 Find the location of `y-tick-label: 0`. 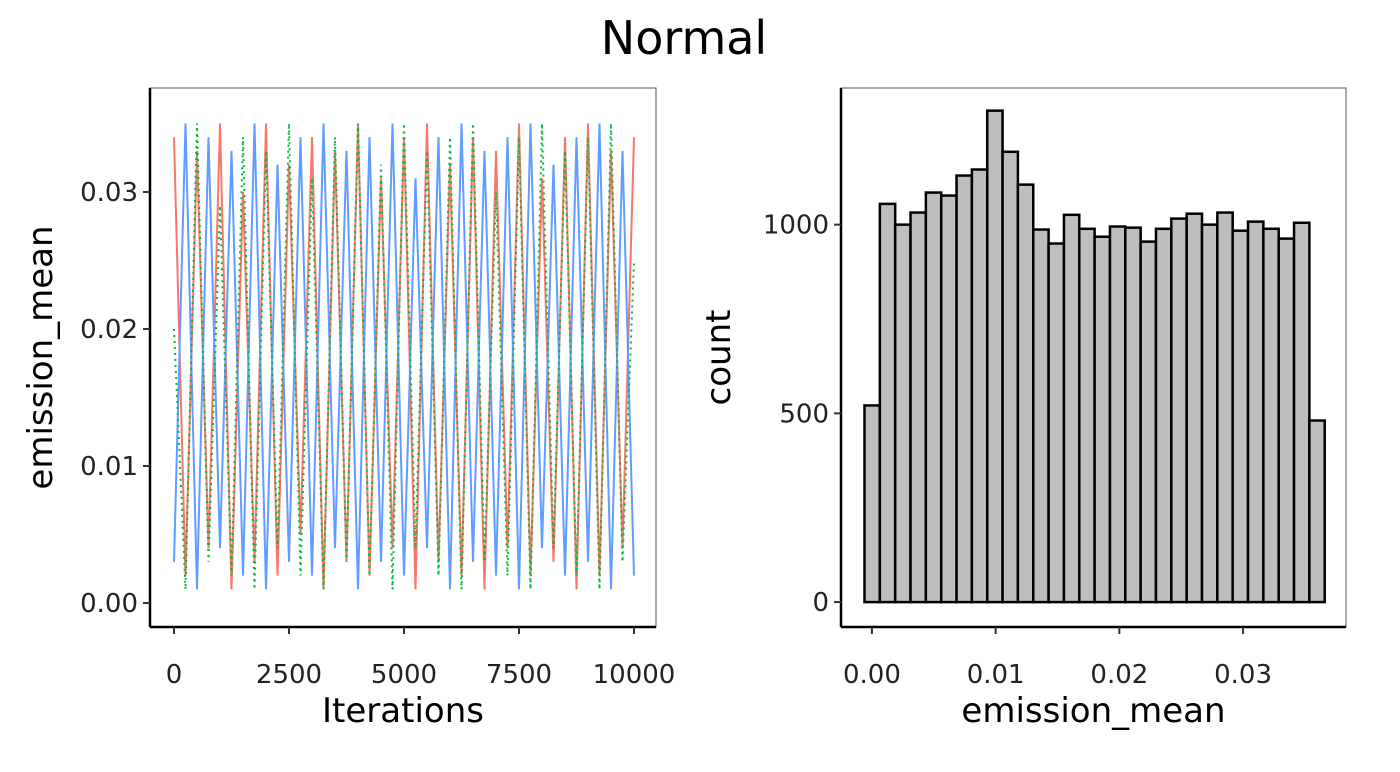

y-tick-label: 0 is located at coordinates (820, 603).